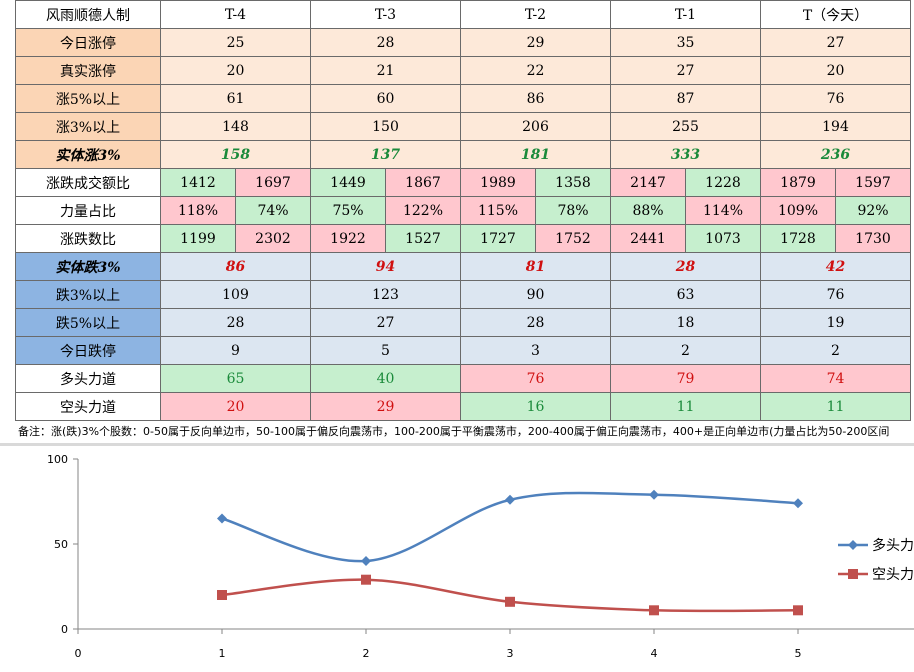 Image resolution: width=914 pixels, height=672 pixels. Describe the element at coordinates (535, 126) in the screenshot. I see `table-cell: 206` at that location.